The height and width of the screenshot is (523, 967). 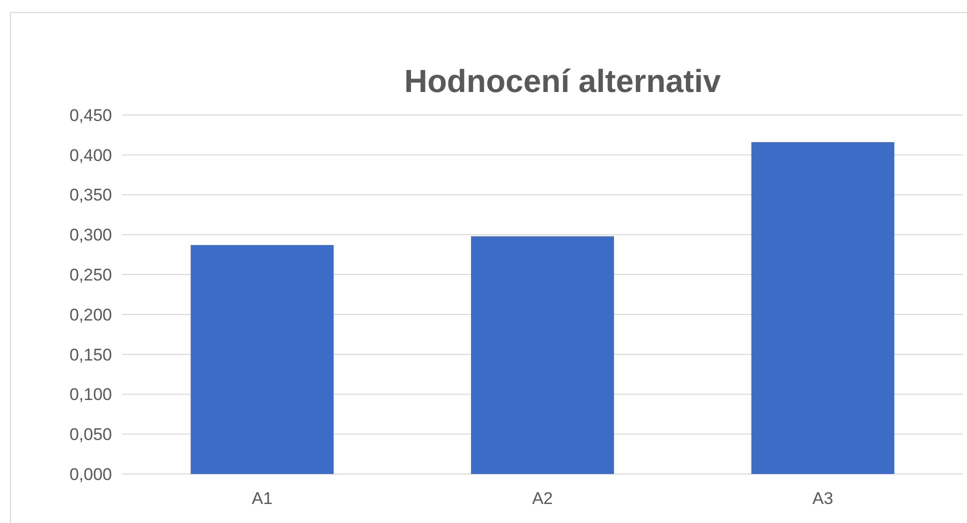 I want to click on x-tick-label: A2, so click(x=542, y=498).